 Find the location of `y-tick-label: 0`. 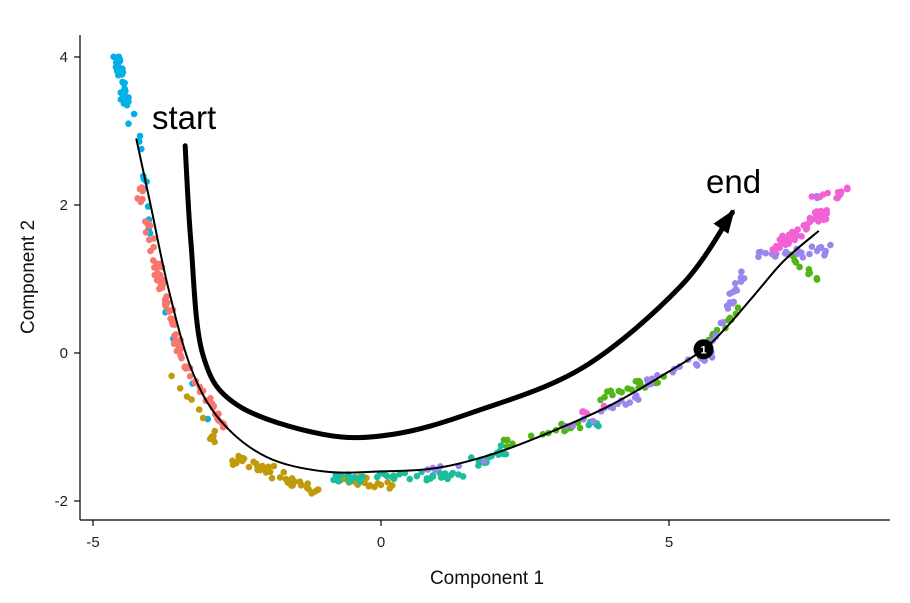

y-tick-label: 0 is located at coordinates (64, 353).